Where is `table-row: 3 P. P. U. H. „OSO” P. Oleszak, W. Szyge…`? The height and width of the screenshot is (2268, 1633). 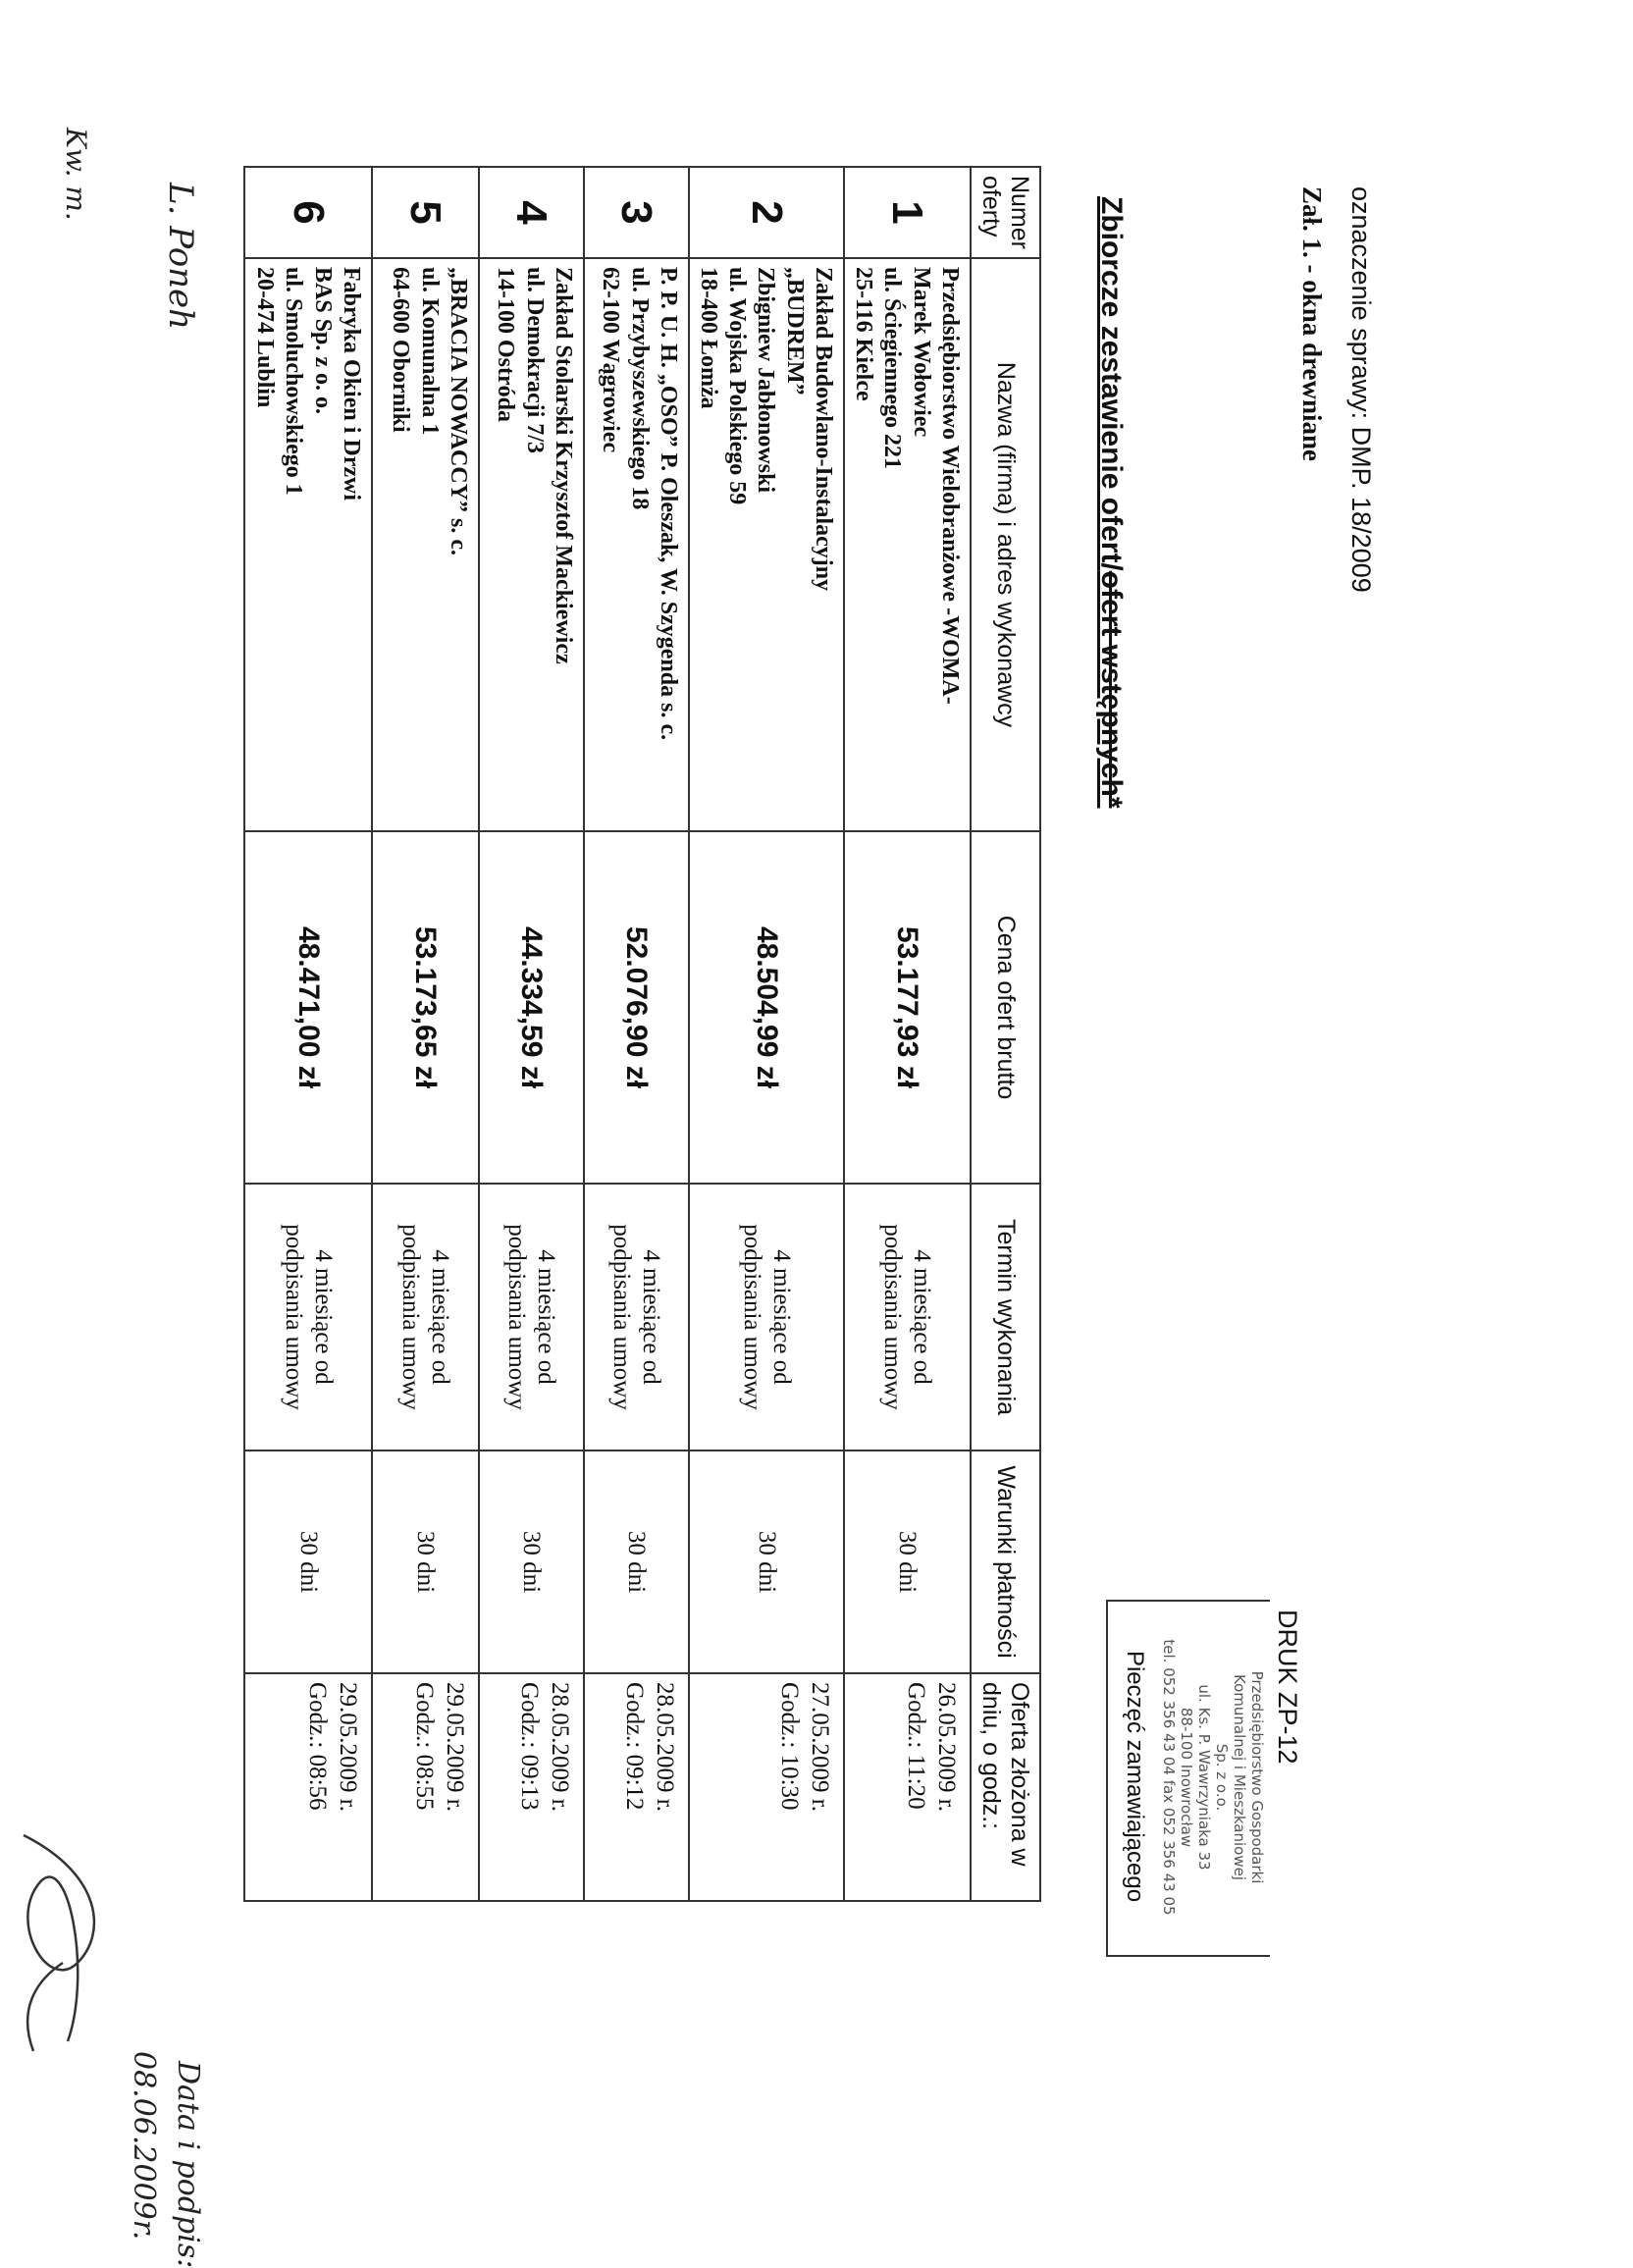
table-row: 3 P. P. U. H. „OSO” P. Oleszak, W. Szyge… is located at coordinates (636, 1034).